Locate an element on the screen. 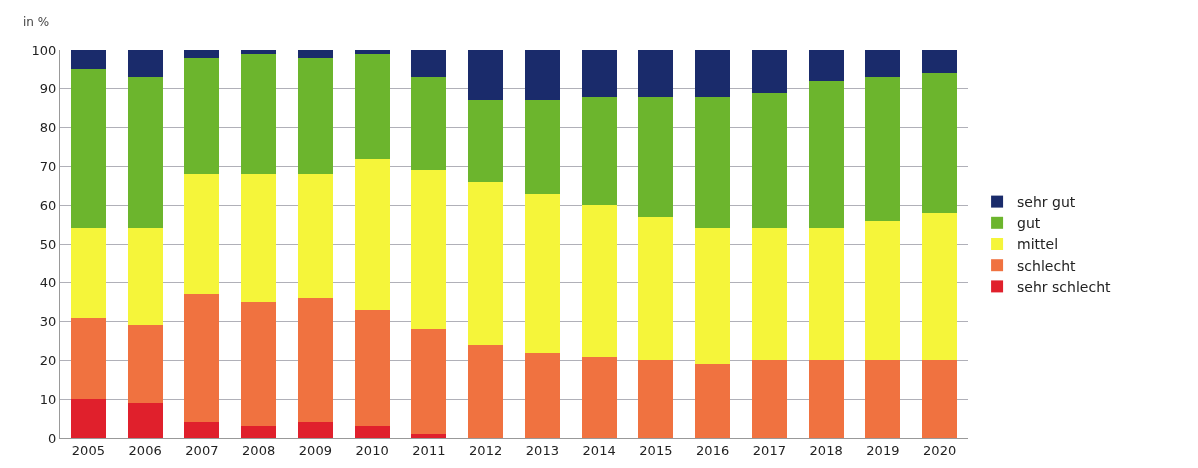  x-tick-label: 2006 is located at coordinates (145, 450).